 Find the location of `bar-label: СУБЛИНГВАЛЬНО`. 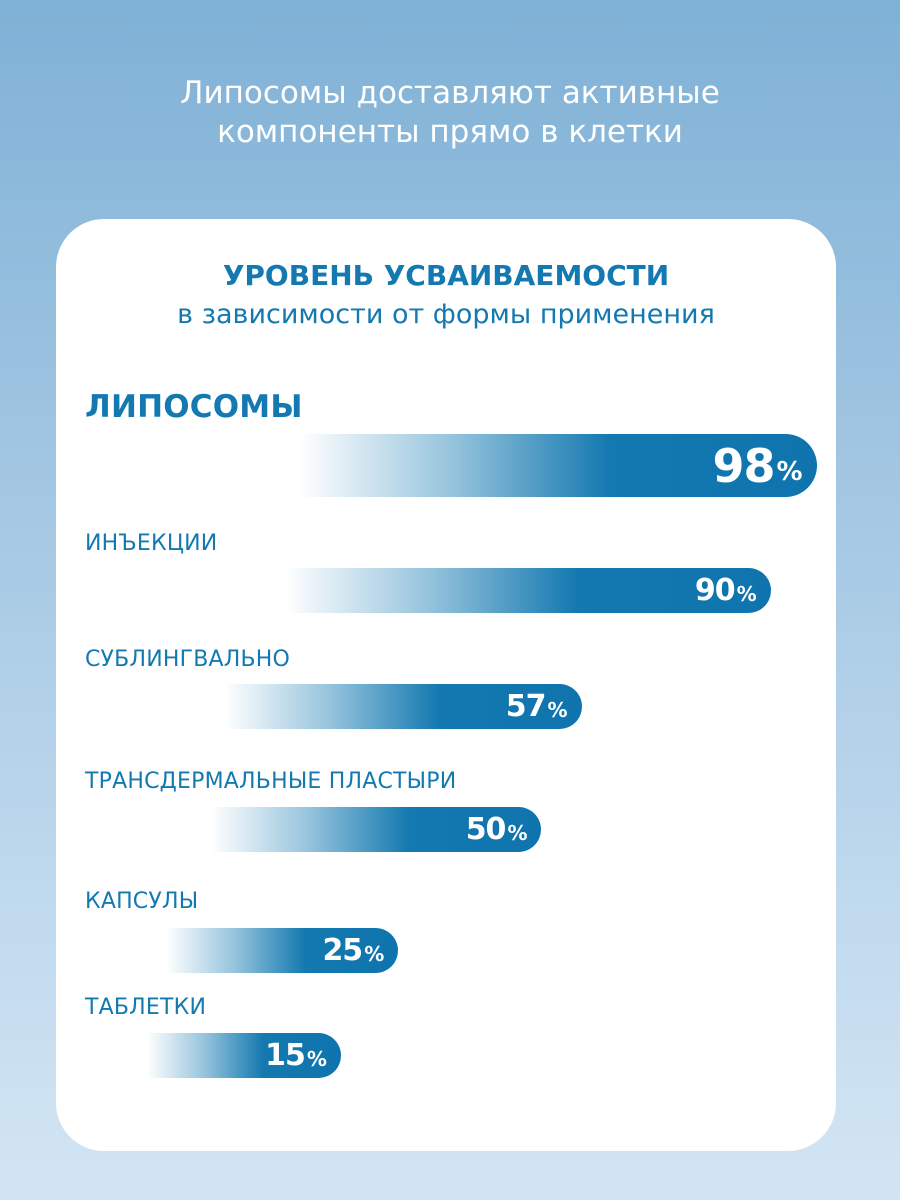

bar-label: СУБЛИНГВАЛЬНО is located at coordinates (188, 659).